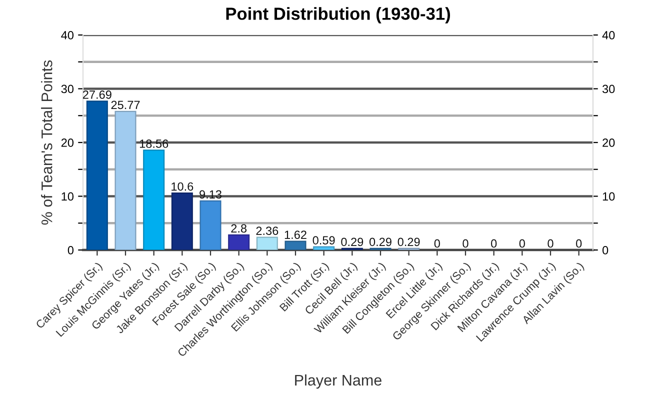 This screenshot has height=416, width=650. What do you see at coordinates (338, 15) in the screenshot?
I see `chart-title: Point Distribution (1930-31)` at bounding box center [338, 15].